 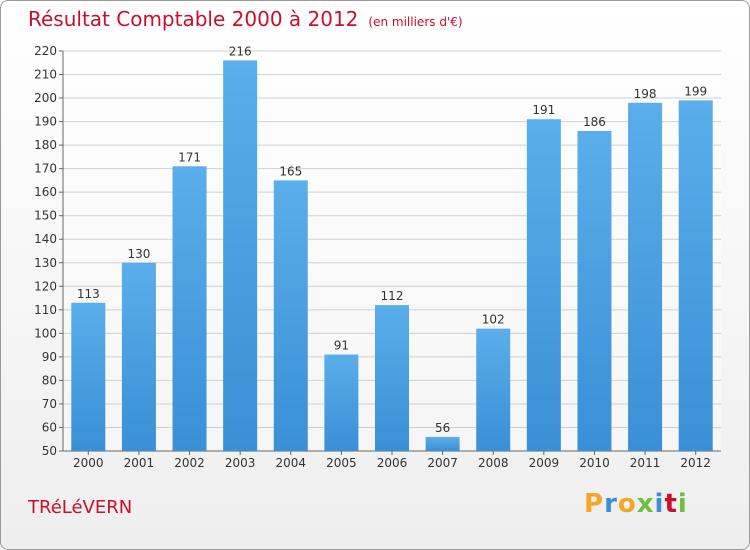 I want to click on y-tick-label: 80, so click(x=49, y=380).